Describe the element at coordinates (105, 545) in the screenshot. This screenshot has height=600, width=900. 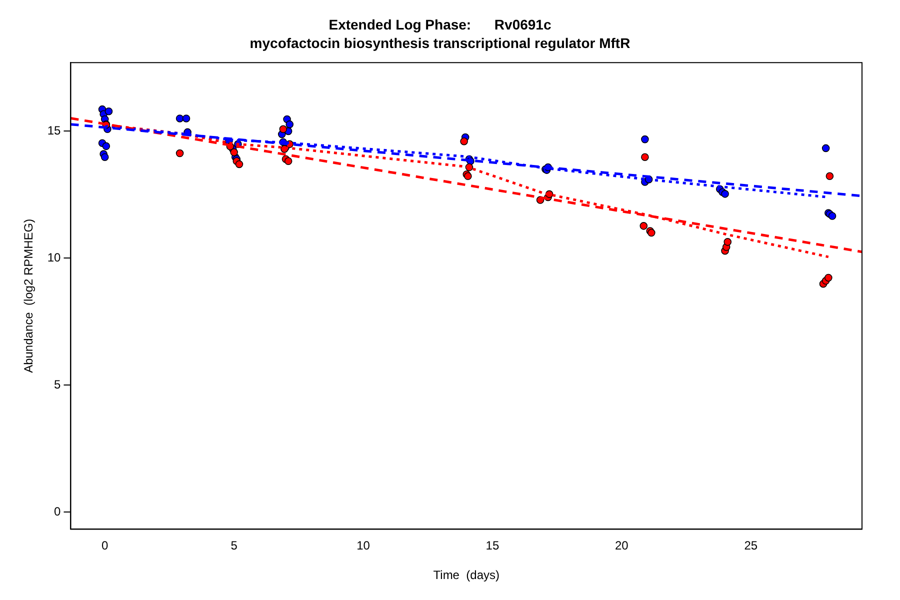
I see `x-tick-label: 0` at that location.